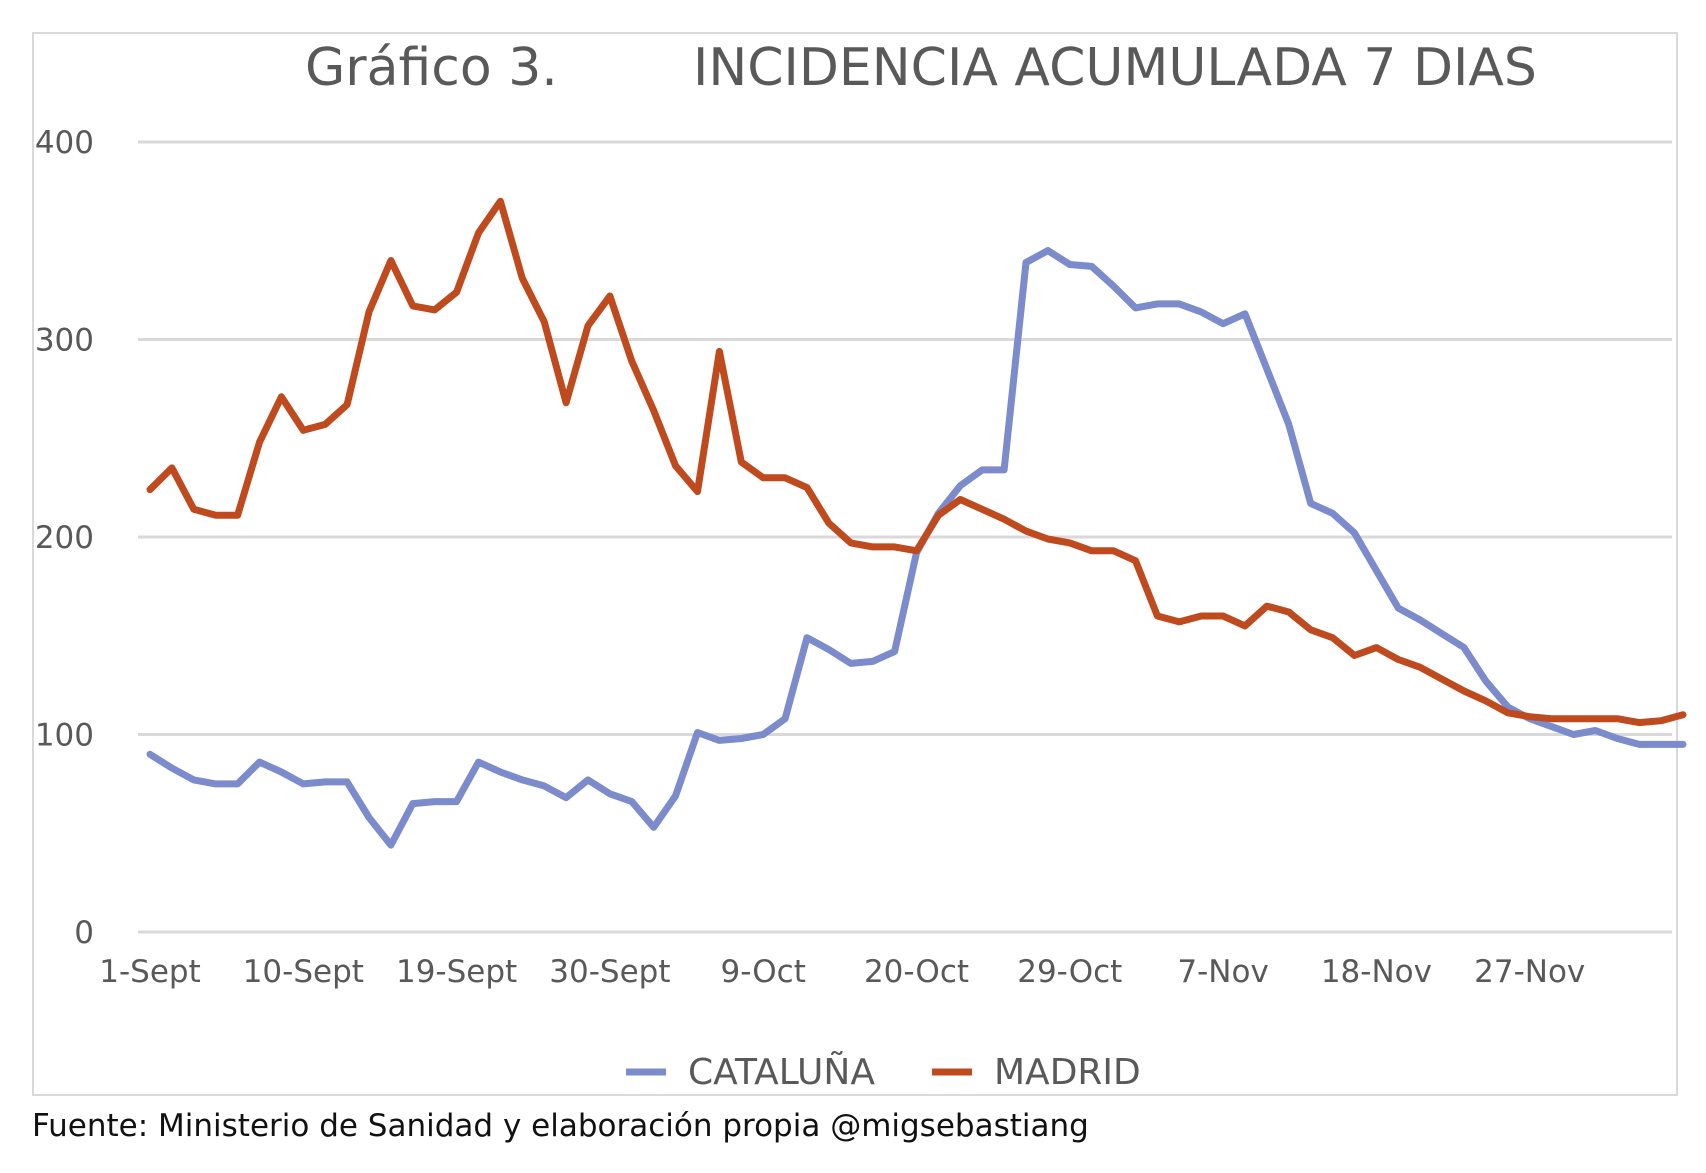  Describe the element at coordinates (64, 341) in the screenshot. I see `y-tick-label: 300` at that location.